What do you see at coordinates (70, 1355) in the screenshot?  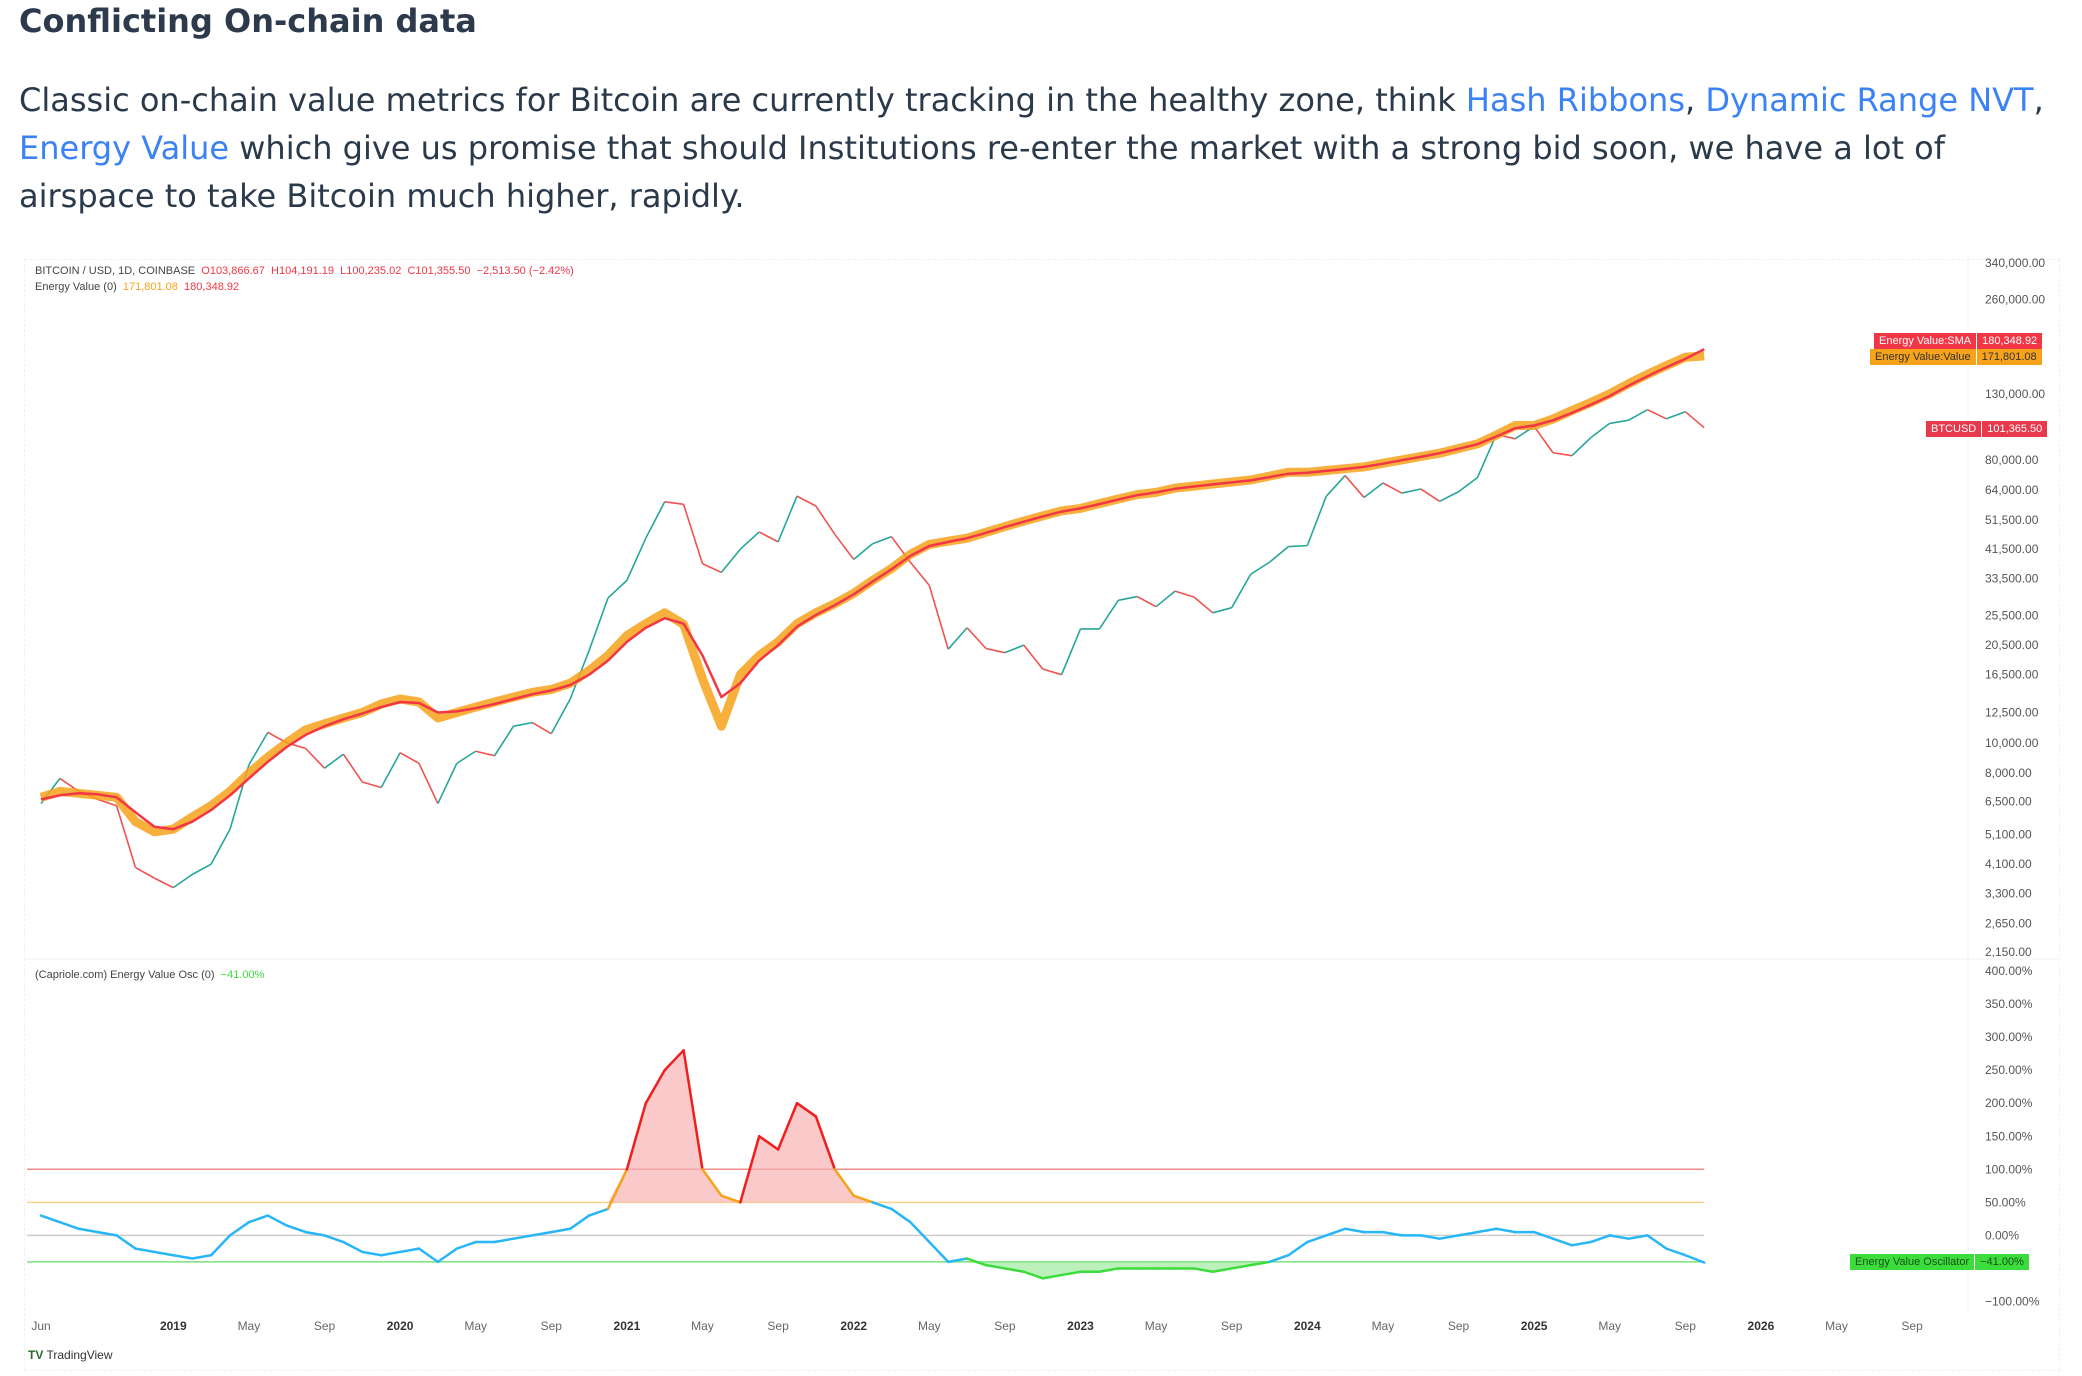 I see `tradingview-logo: TV TradingView` at bounding box center [70, 1355].